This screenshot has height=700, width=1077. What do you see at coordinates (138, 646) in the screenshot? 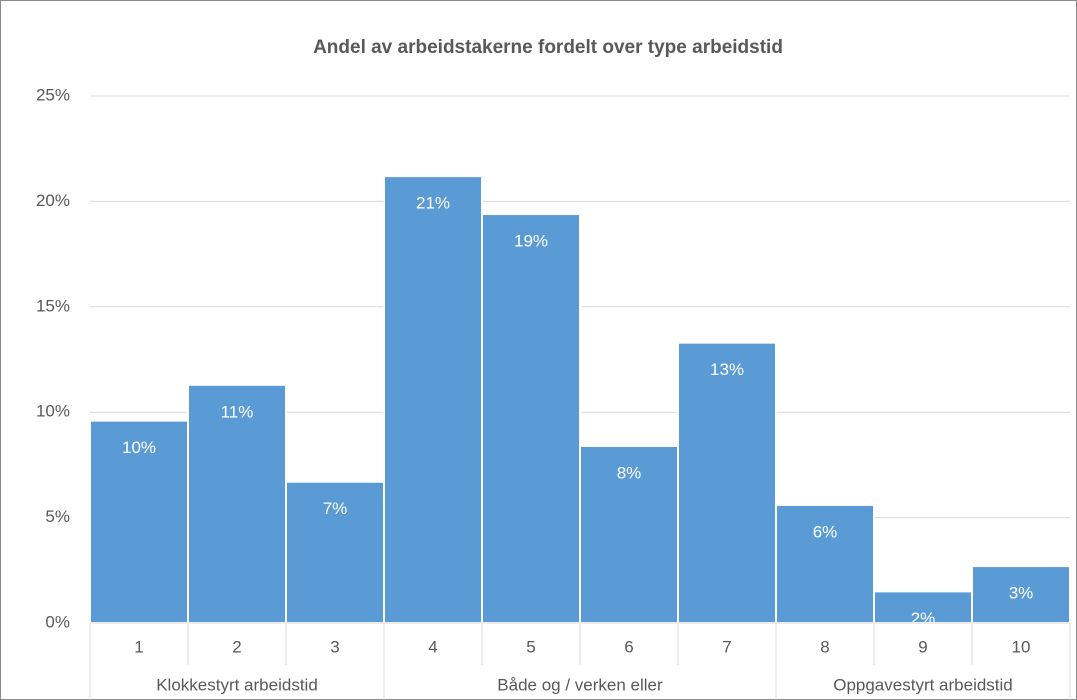
I see `x-tick-label: 1` at bounding box center [138, 646].